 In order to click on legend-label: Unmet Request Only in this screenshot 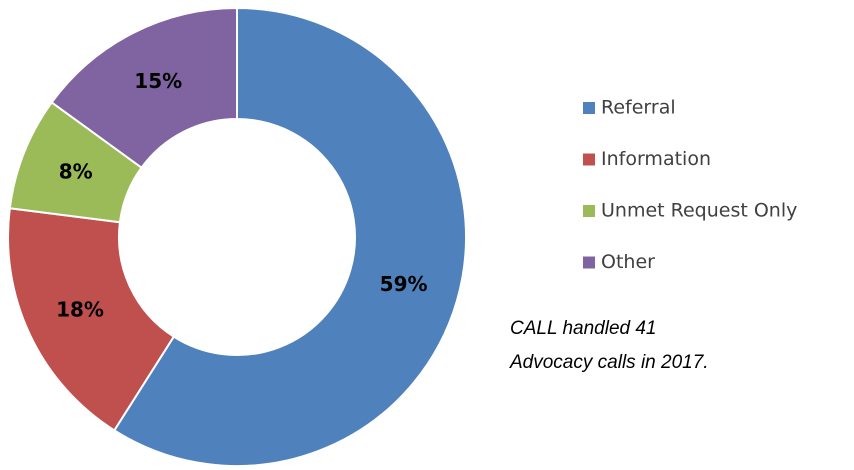, I will do `click(699, 211)`.